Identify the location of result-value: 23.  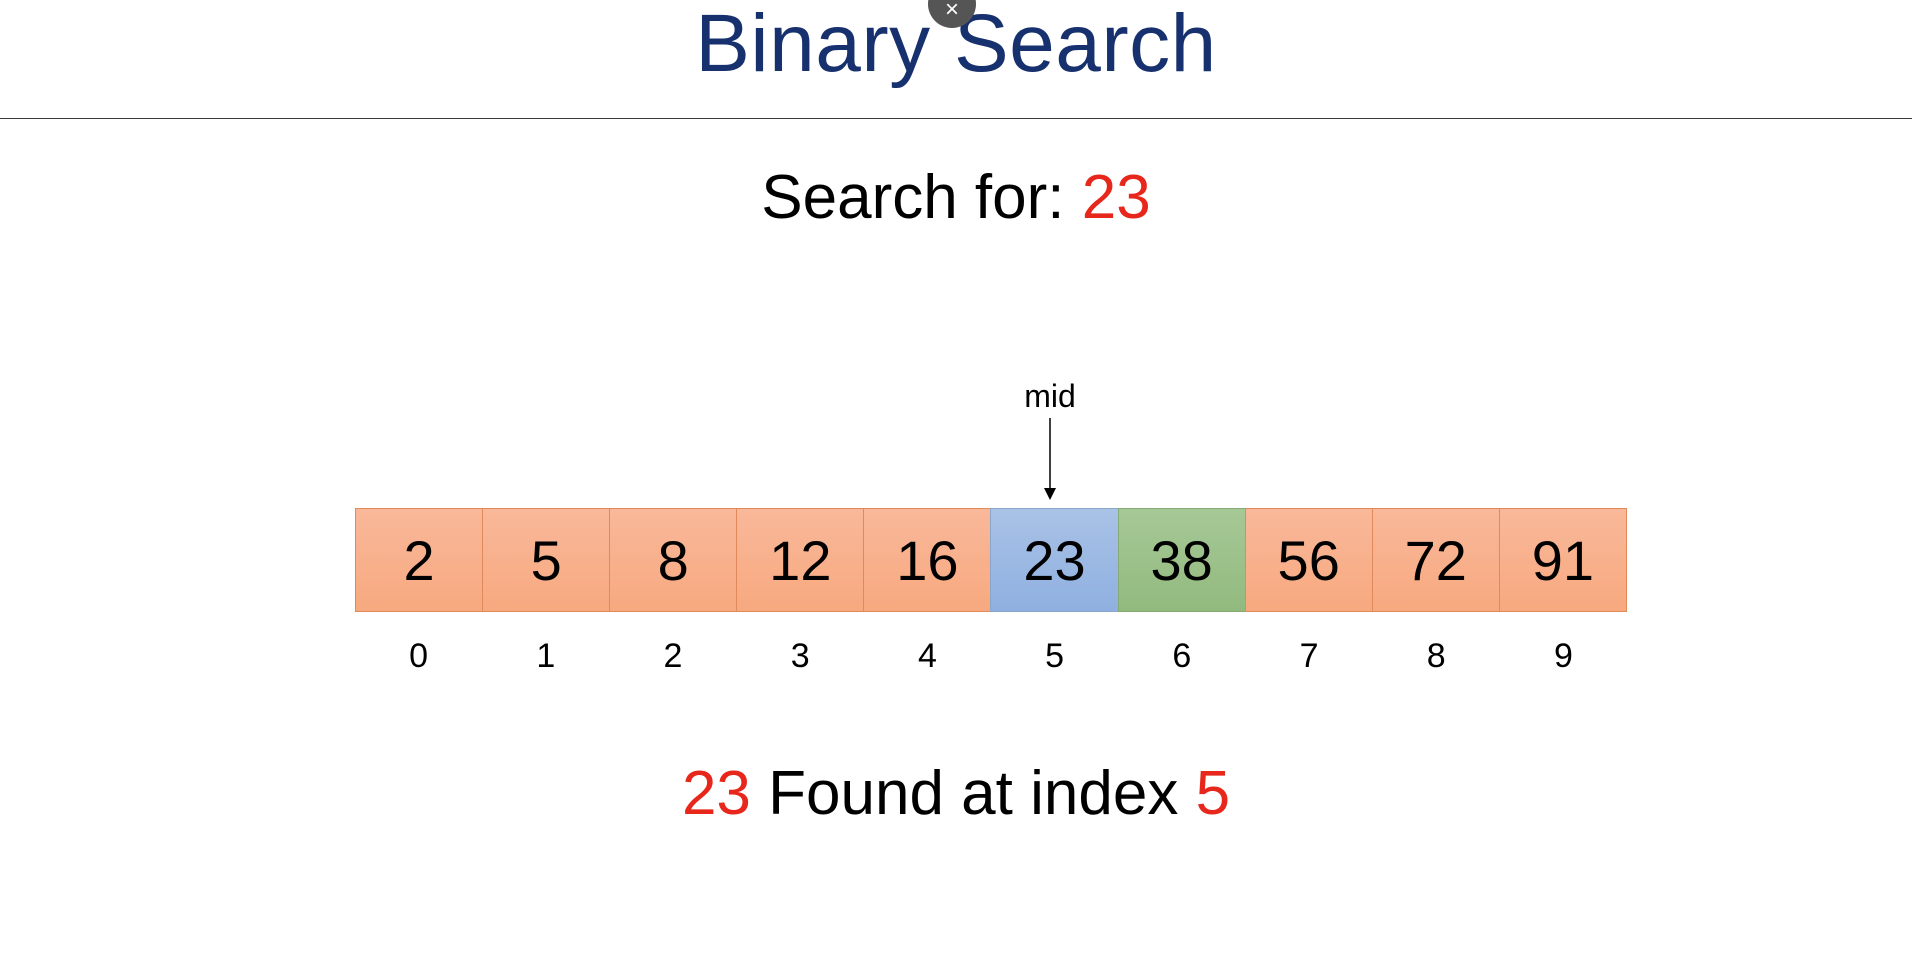
(716, 793).